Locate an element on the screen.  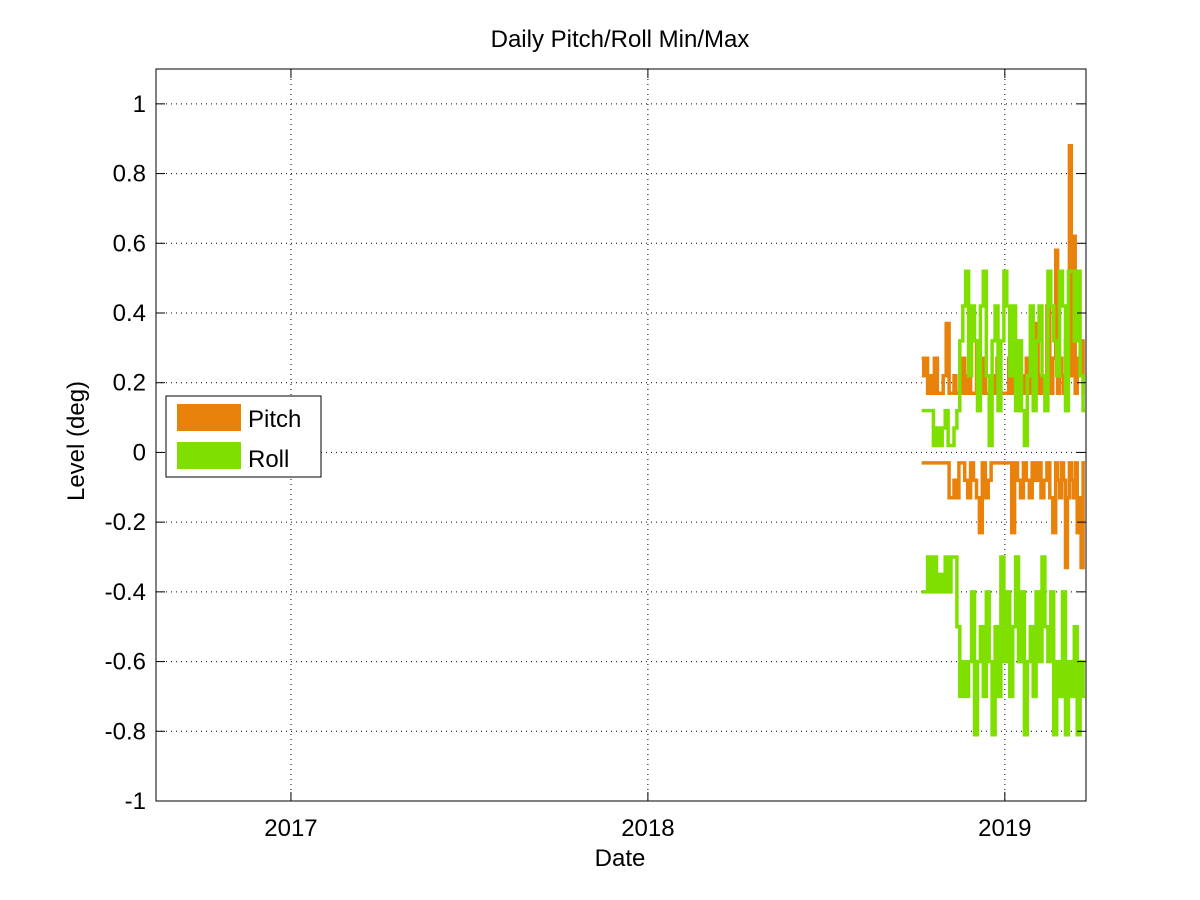
y-tick-label: 0 is located at coordinates (139, 452).